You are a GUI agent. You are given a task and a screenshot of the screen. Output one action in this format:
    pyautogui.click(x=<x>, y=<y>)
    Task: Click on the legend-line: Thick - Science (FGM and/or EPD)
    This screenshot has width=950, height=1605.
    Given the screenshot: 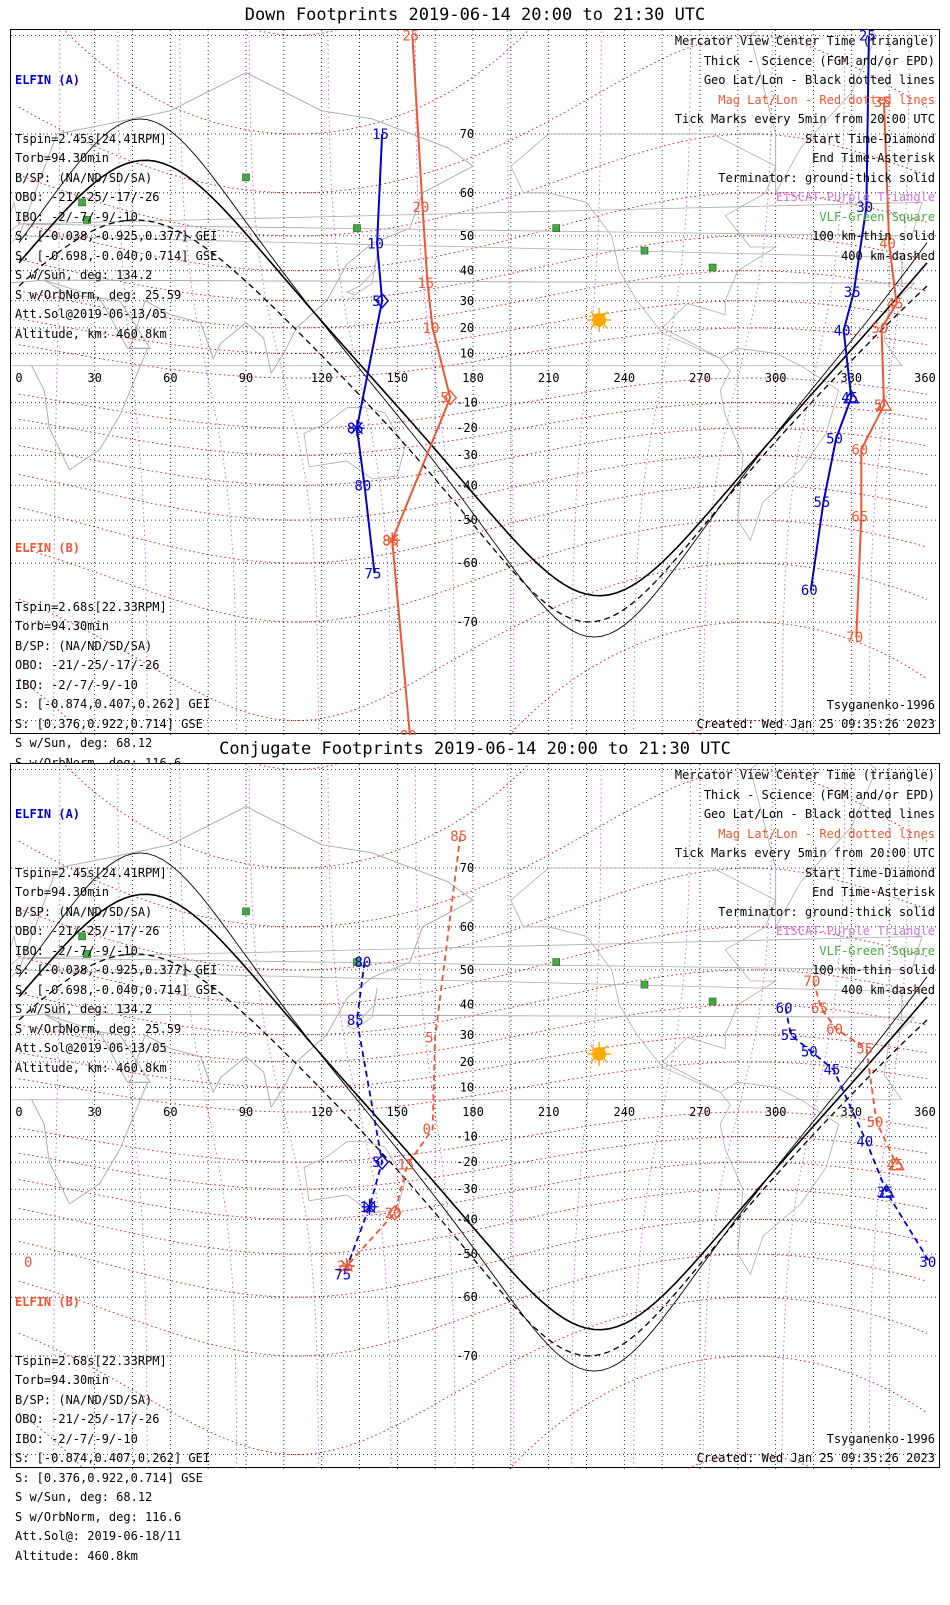 What is the action you would take?
    pyautogui.click(x=819, y=60)
    